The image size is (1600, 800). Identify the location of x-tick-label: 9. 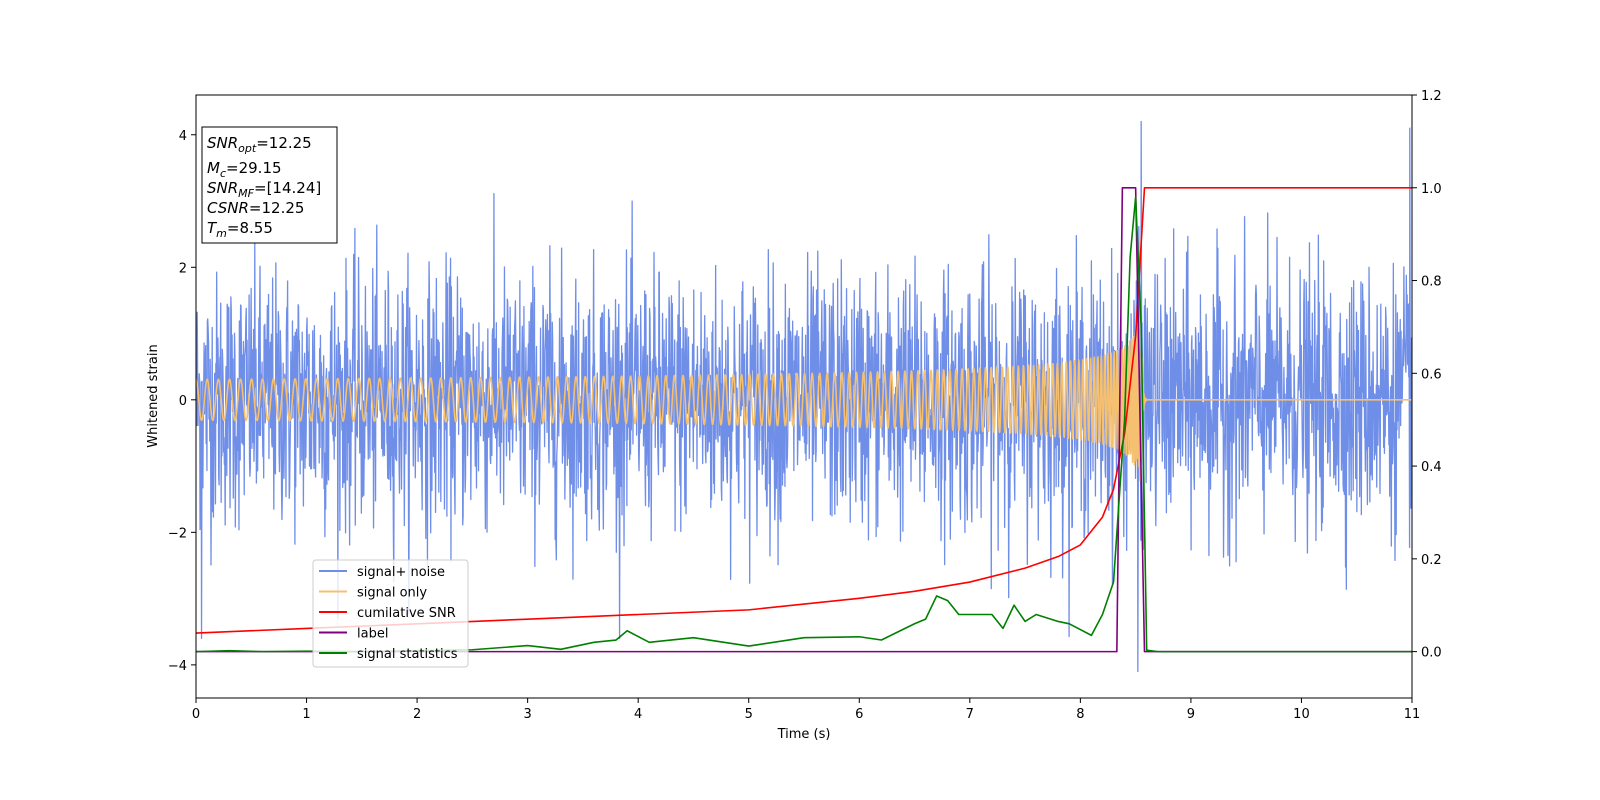
(1191, 714).